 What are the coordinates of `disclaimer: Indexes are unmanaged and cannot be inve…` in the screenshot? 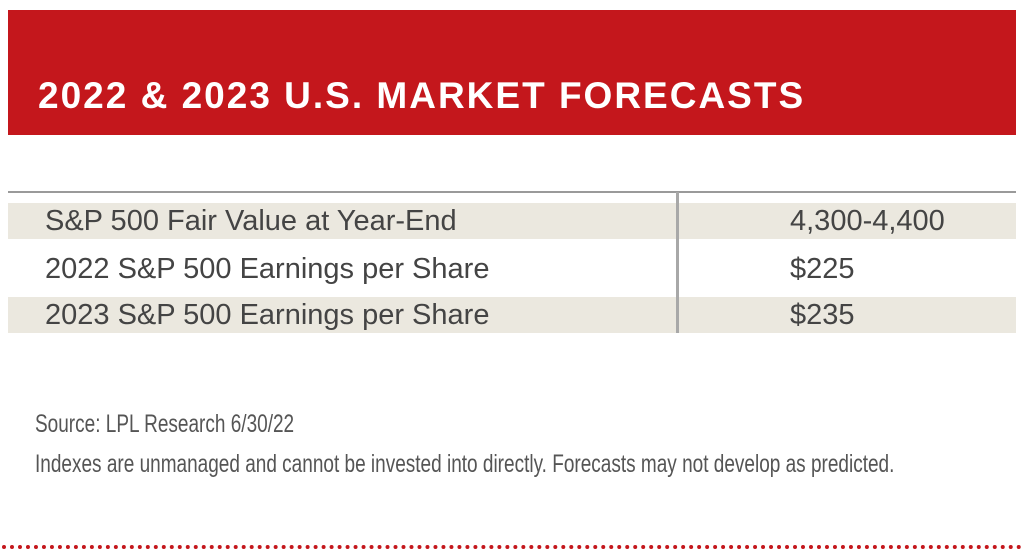 It's located at (465, 464).